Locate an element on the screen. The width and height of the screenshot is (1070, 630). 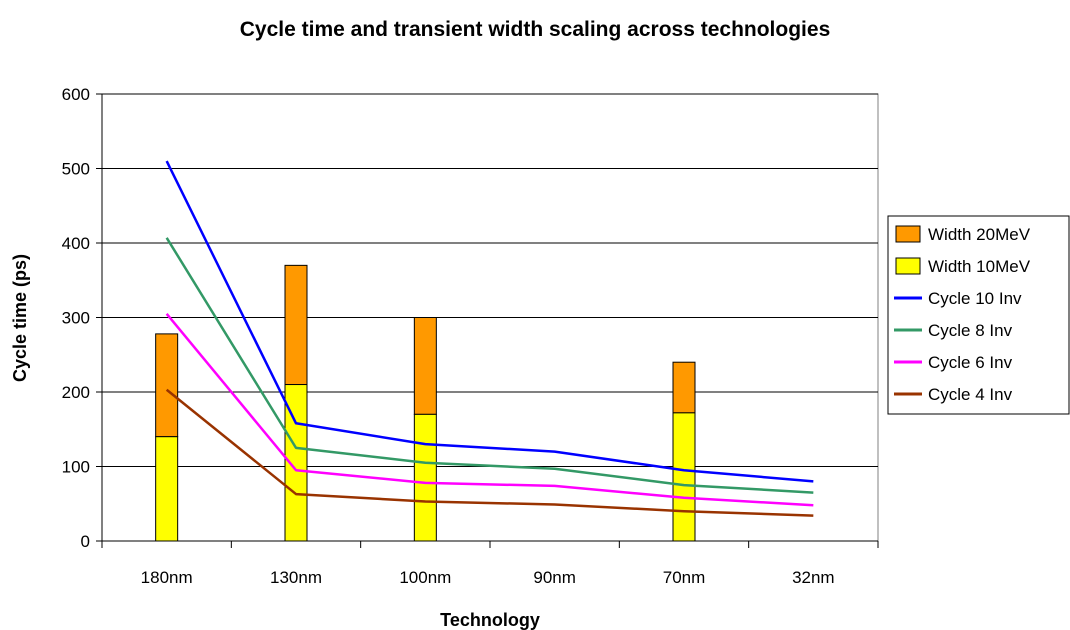
legend-label: Cycle 10 Inv is located at coordinates (975, 298).